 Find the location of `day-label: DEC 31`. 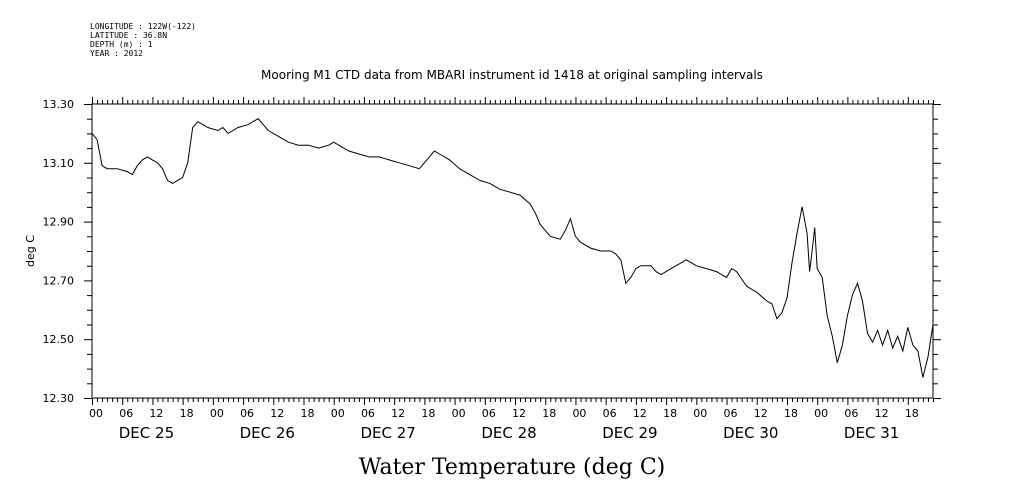

day-label: DEC 31 is located at coordinates (871, 433).